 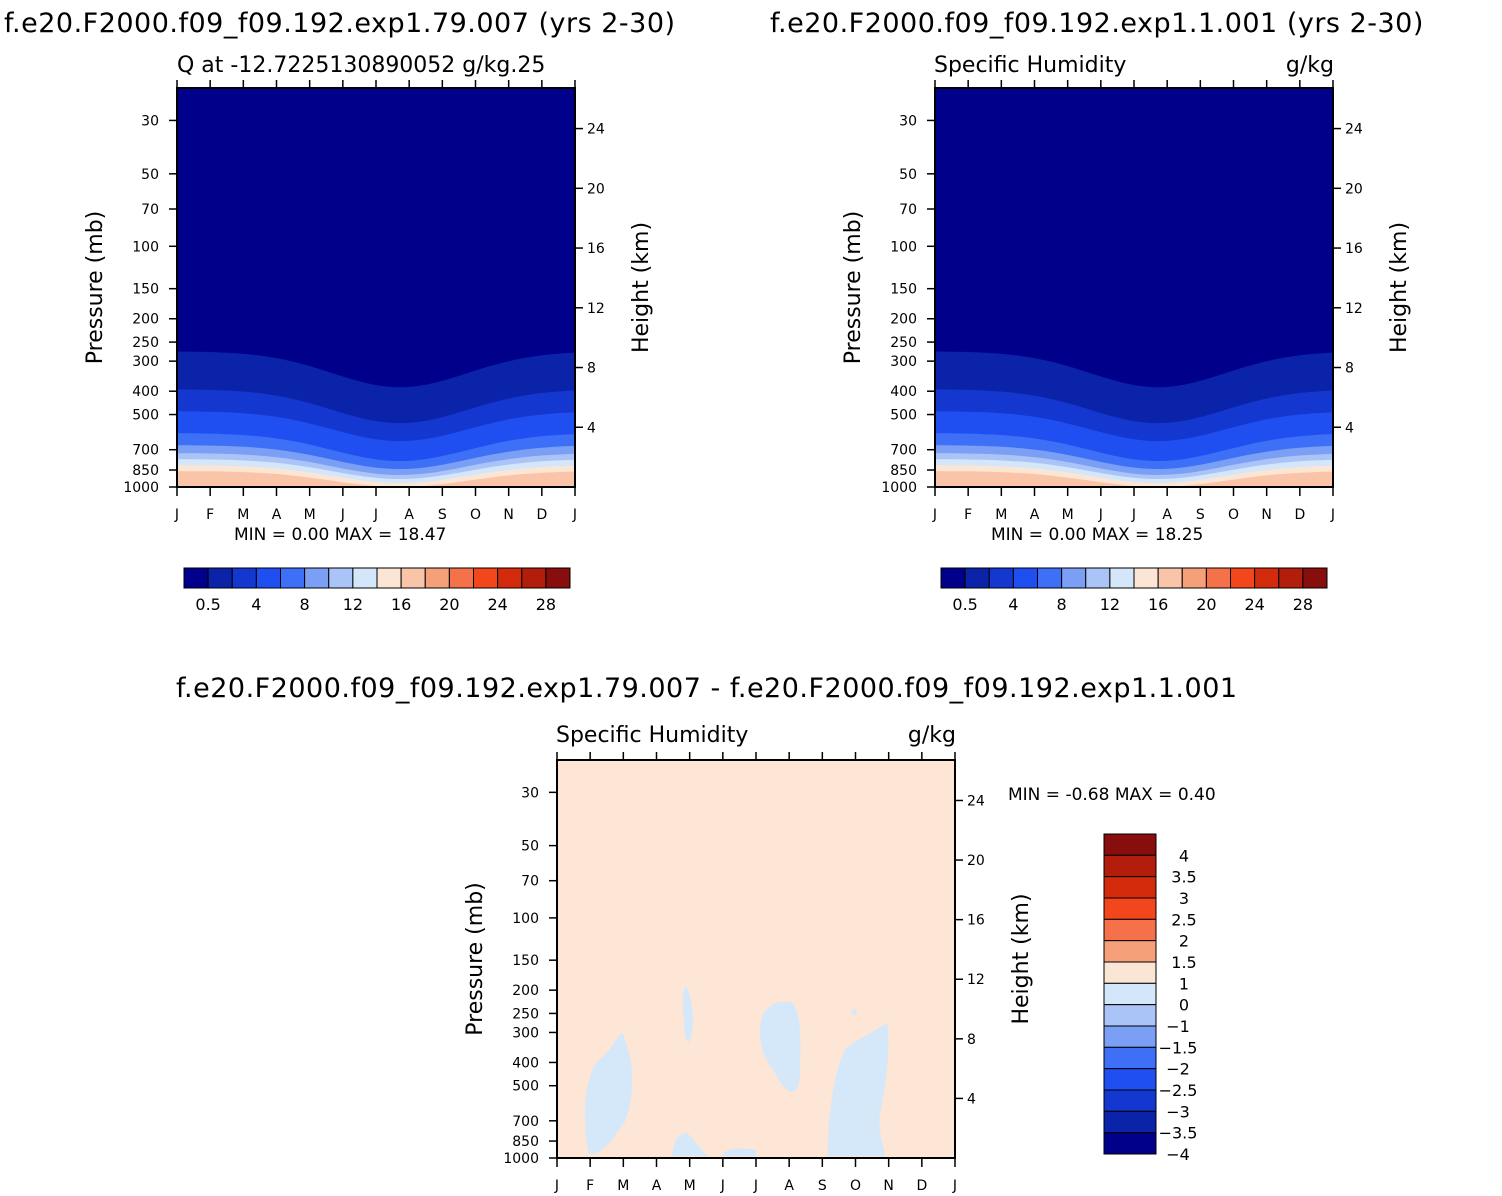 I want to click on panel2-xtick-label: S, so click(x=1200, y=515).